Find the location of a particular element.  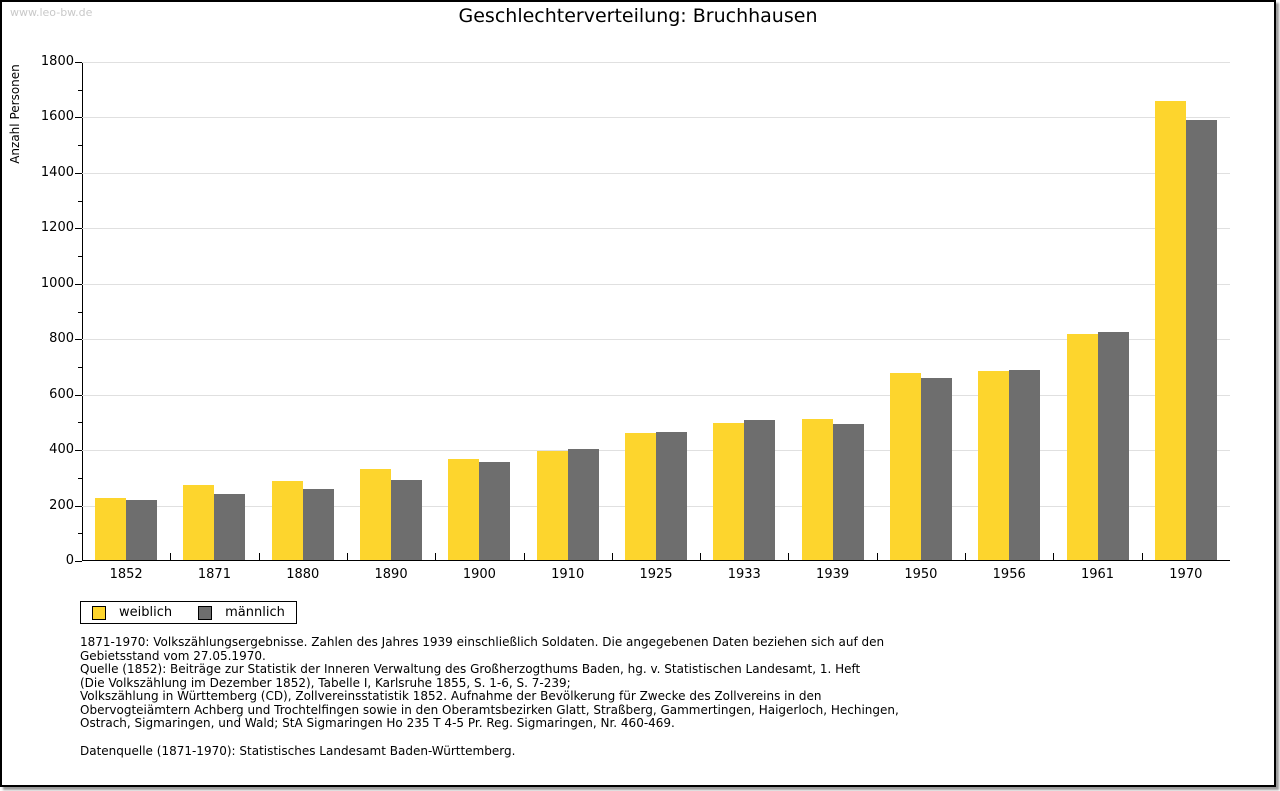

bar-weiblich-1956 is located at coordinates (994, 465).